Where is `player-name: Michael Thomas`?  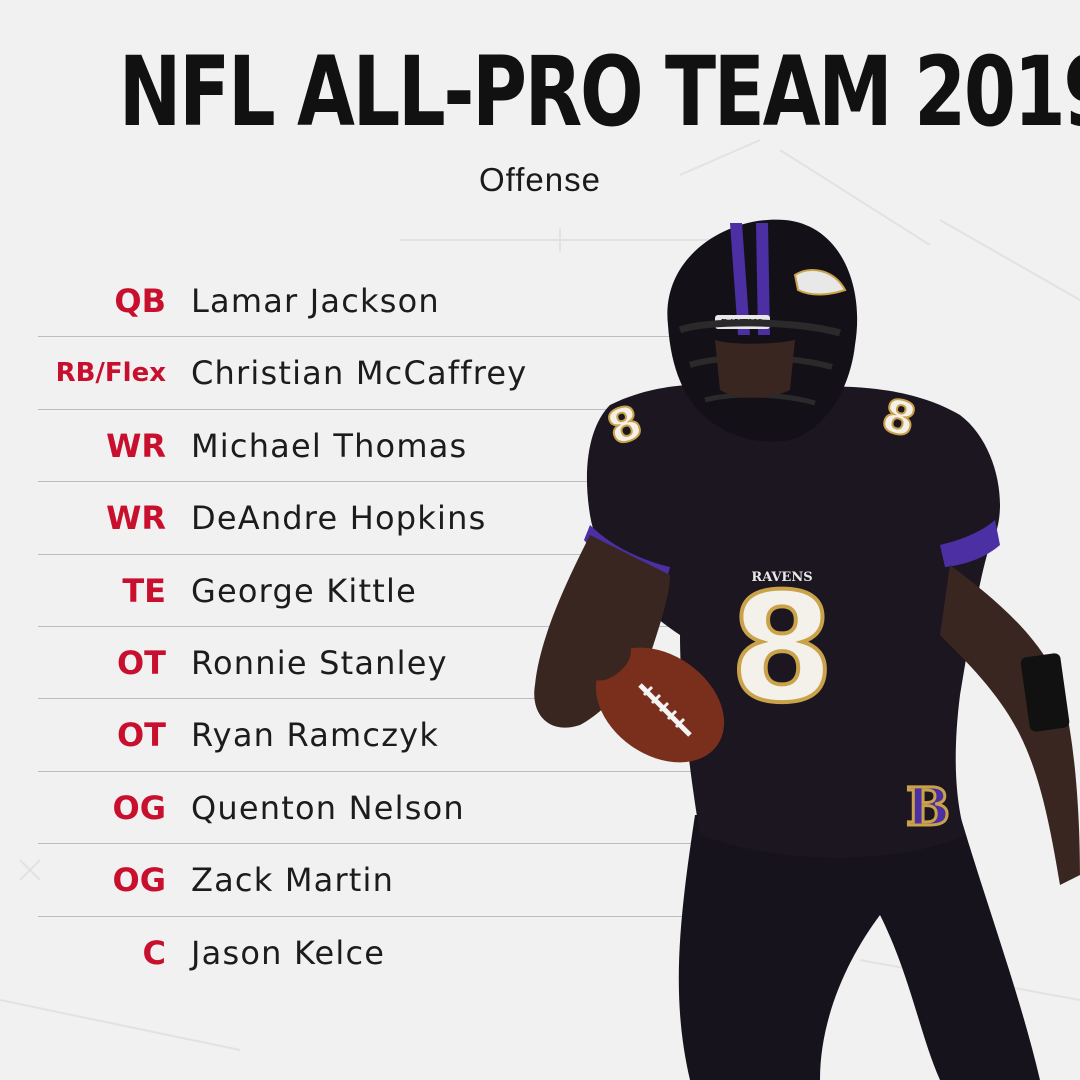
player-name: Michael Thomas is located at coordinates (329, 445).